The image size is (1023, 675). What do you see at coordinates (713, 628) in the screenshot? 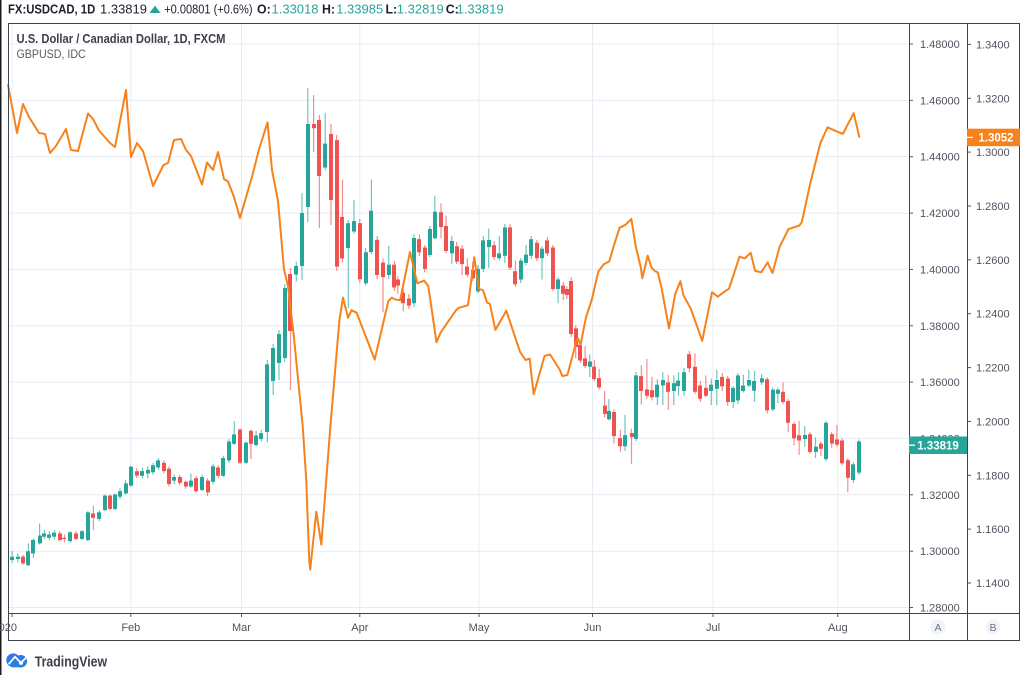
I see `svg-text: Jul` at bounding box center [713, 628].